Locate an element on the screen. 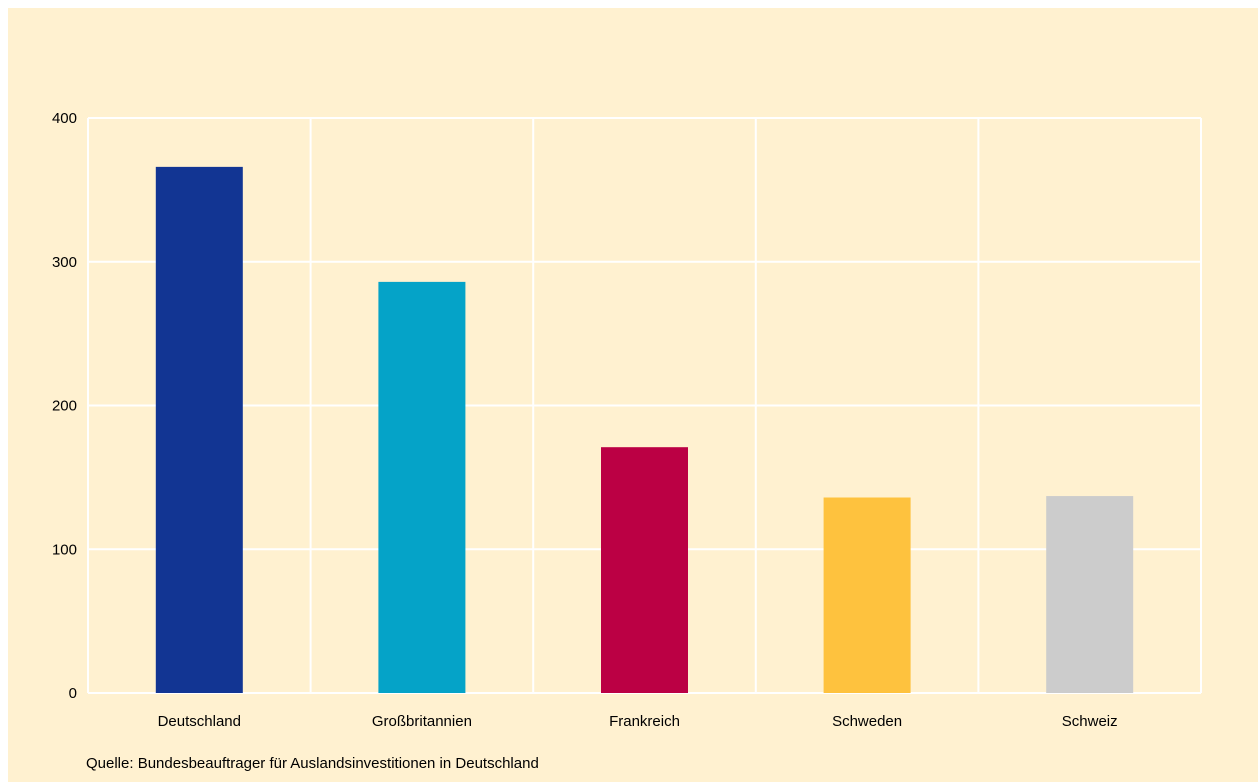 Image resolution: width=1258 pixels, height=782 pixels. x-tick-label-3: Schweden is located at coordinates (867, 721).